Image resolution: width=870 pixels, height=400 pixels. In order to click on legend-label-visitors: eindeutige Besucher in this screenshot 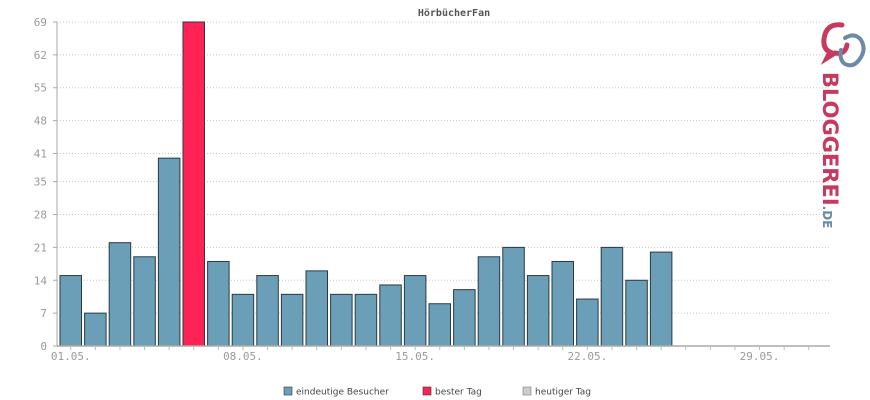, I will do `click(342, 393)`.